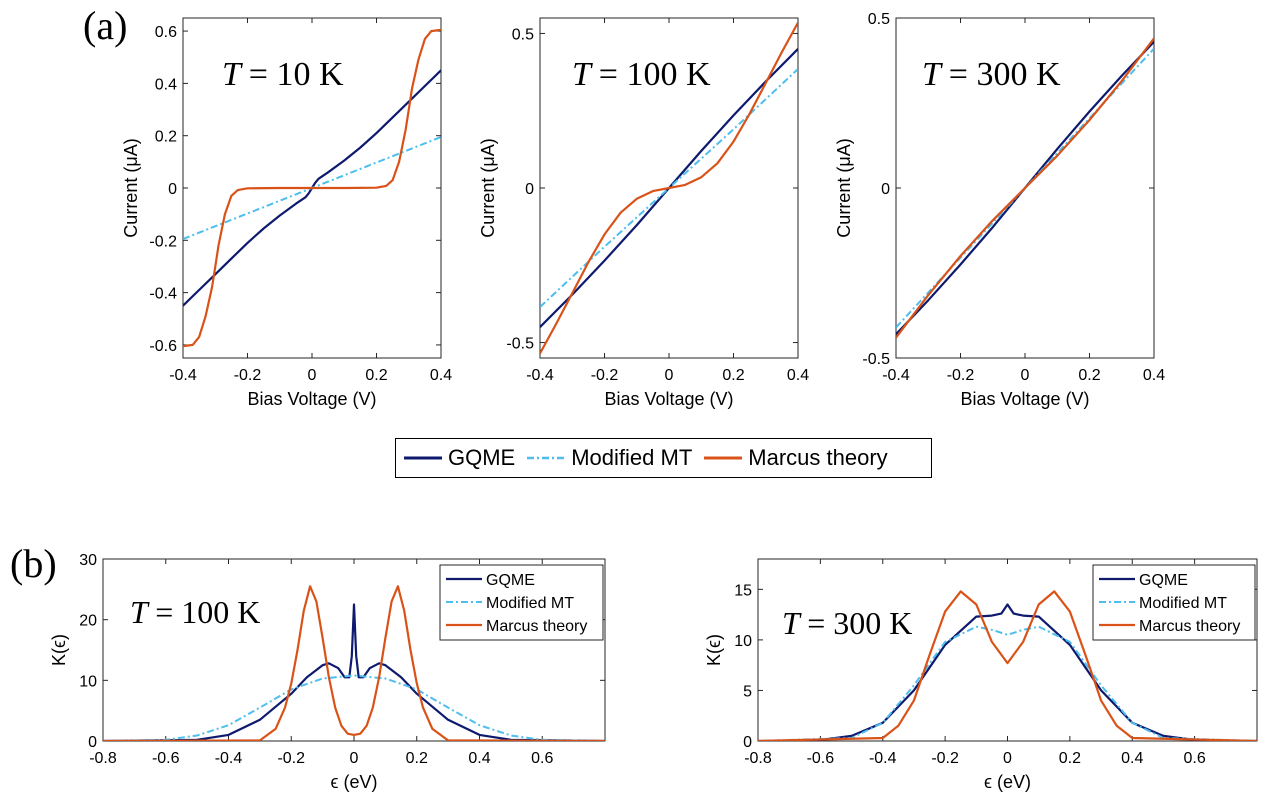  What do you see at coordinates (1024, 399) in the screenshot?
I see `chart-3-xlabel: Bias Voltage (V)` at bounding box center [1024, 399].